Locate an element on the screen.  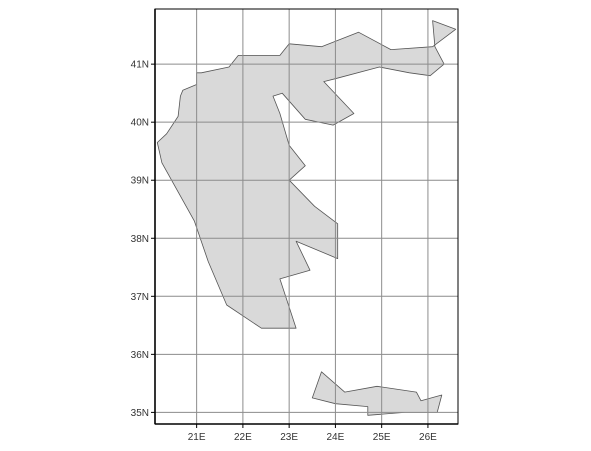
x-tick-label: 21E is located at coordinates (197, 437).